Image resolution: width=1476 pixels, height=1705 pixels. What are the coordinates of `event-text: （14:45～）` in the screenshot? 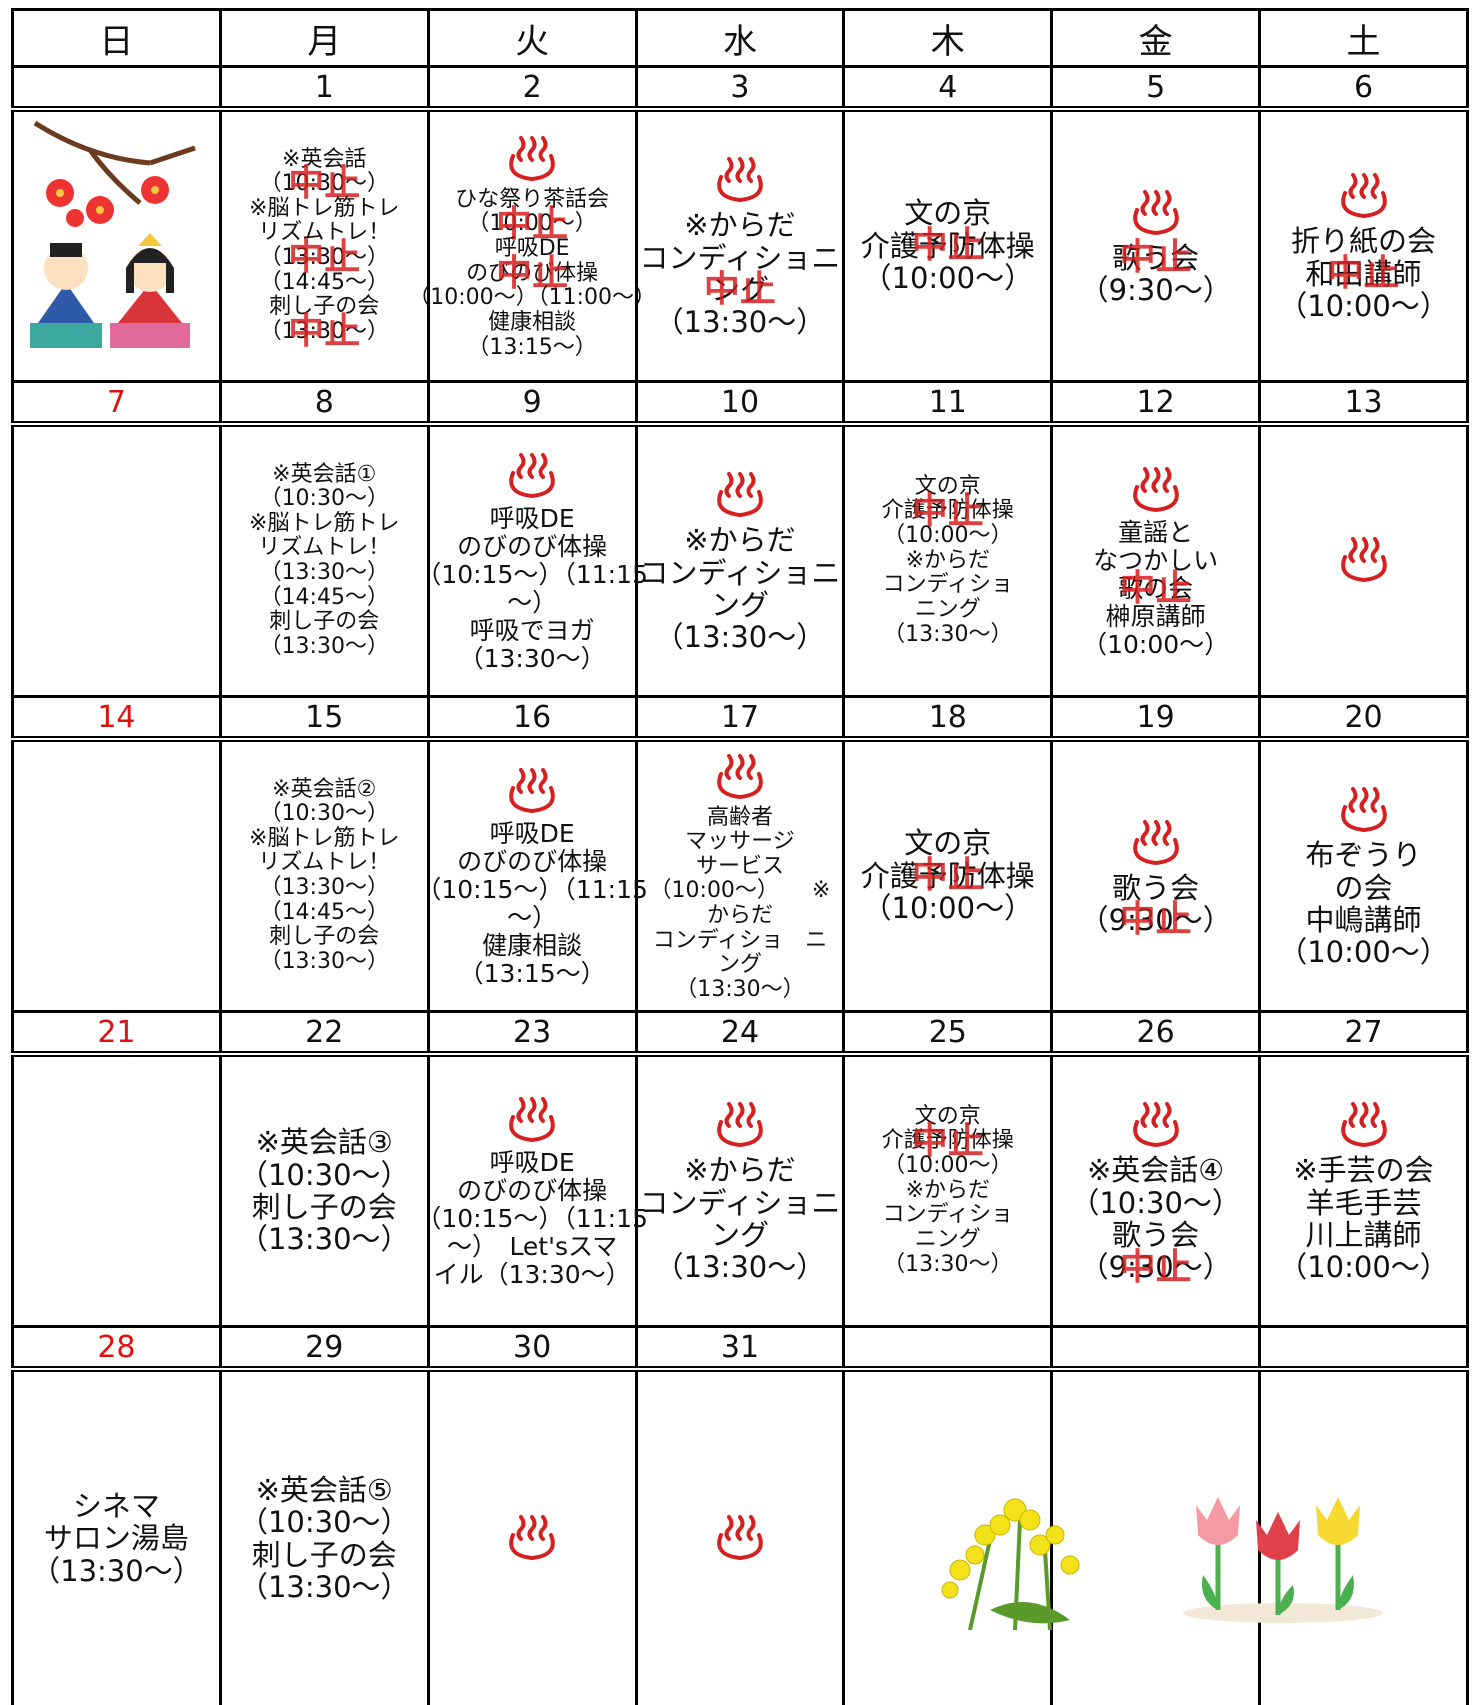 It's located at (324, 597).